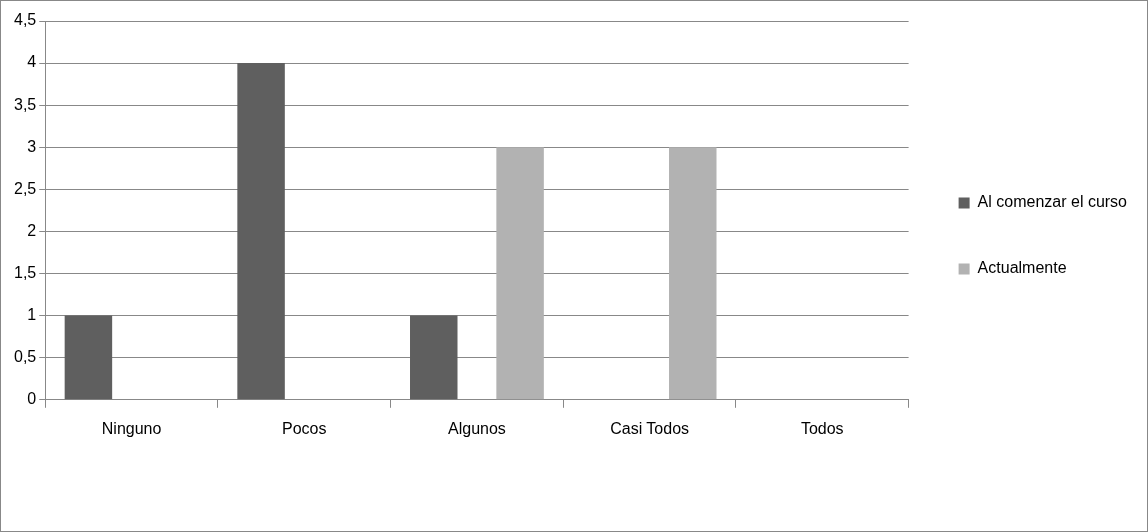  What do you see at coordinates (304, 428) in the screenshot?
I see `x-tick-label: Pocos` at bounding box center [304, 428].